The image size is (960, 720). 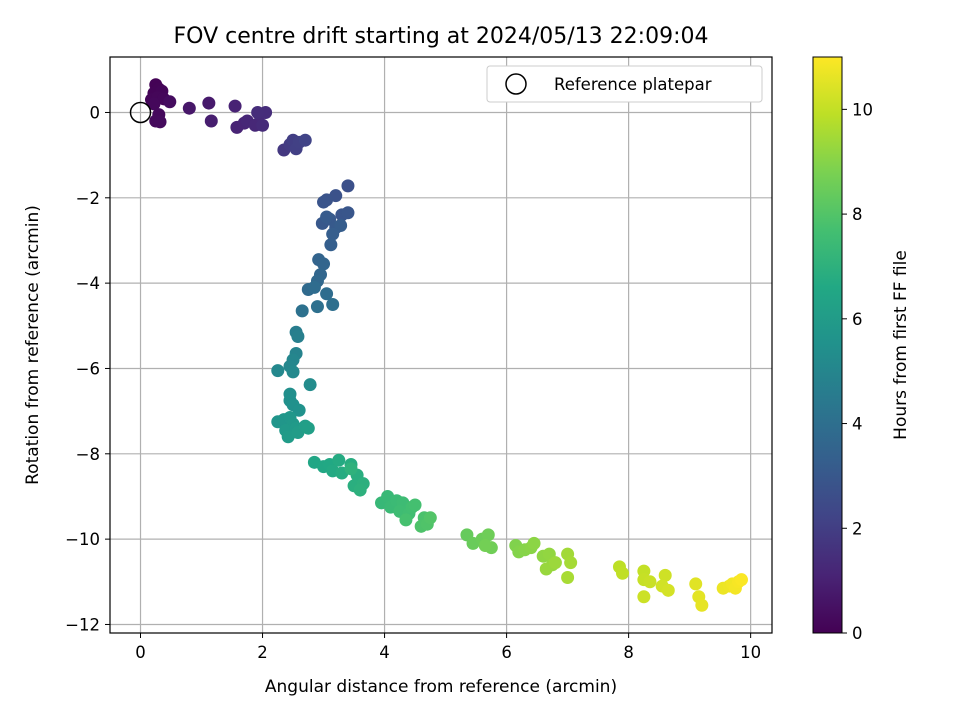 I want to click on colorbar-tick-label: 0, so click(x=857, y=633).